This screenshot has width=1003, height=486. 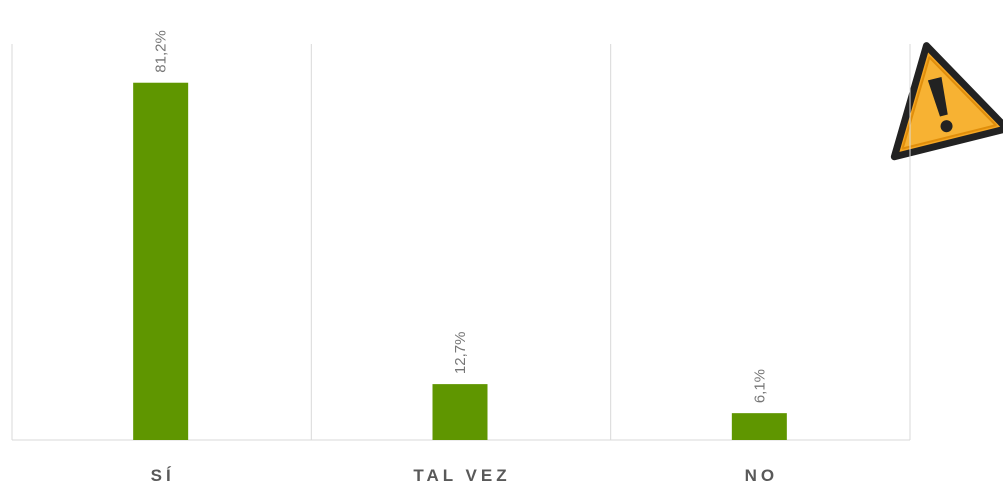 I want to click on data-label: 6,1%, so click(x=759, y=386).